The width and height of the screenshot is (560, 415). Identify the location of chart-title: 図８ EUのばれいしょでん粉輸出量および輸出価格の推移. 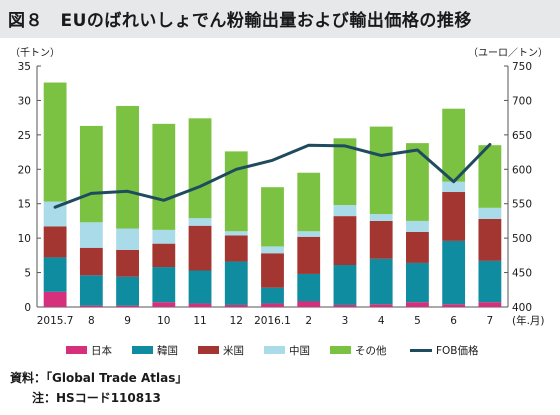
(240, 21).